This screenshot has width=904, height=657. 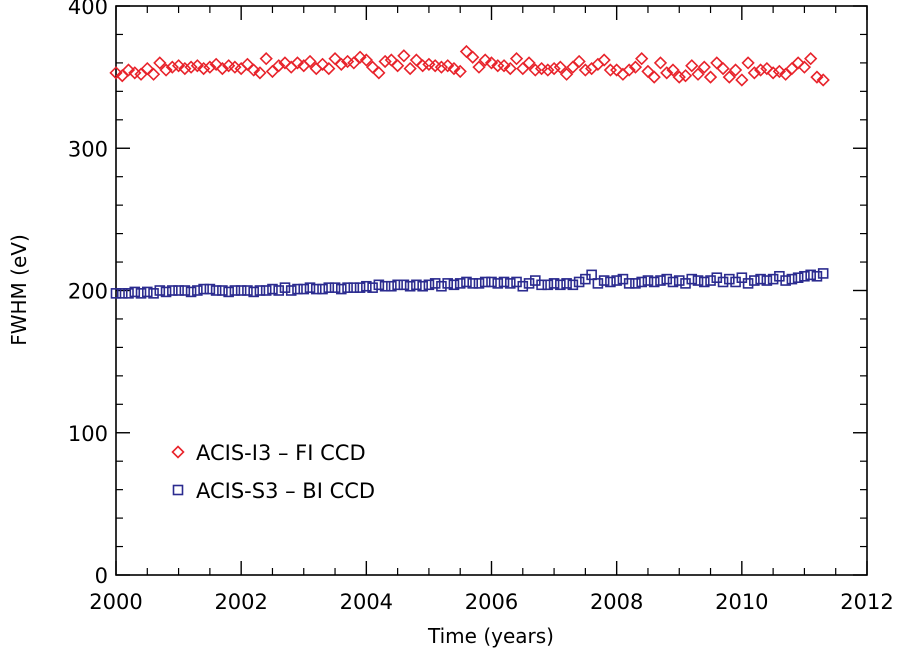 What do you see at coordinates (469, 283) in the screenshot?
I see `series-bi-ccd` at bounding box center [469, 283].